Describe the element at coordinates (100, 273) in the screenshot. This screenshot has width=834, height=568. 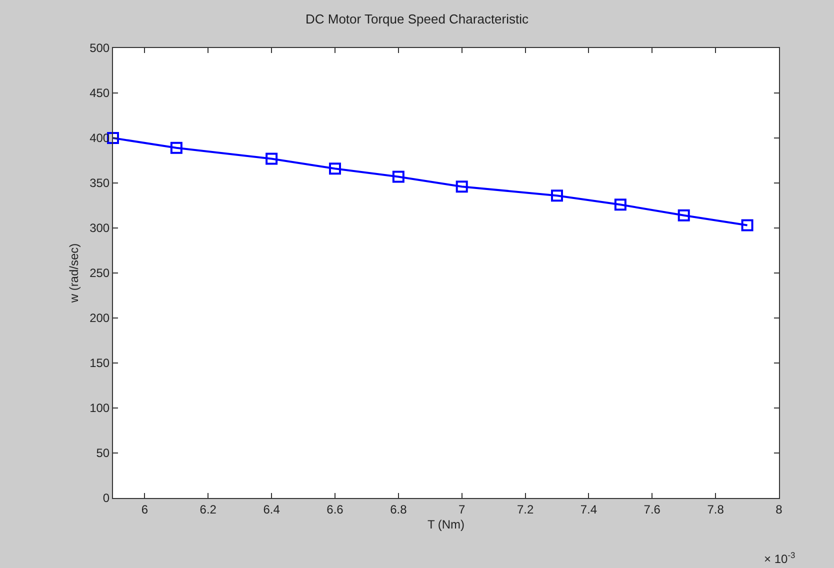
I see `y-tick-label: 250` at that location.